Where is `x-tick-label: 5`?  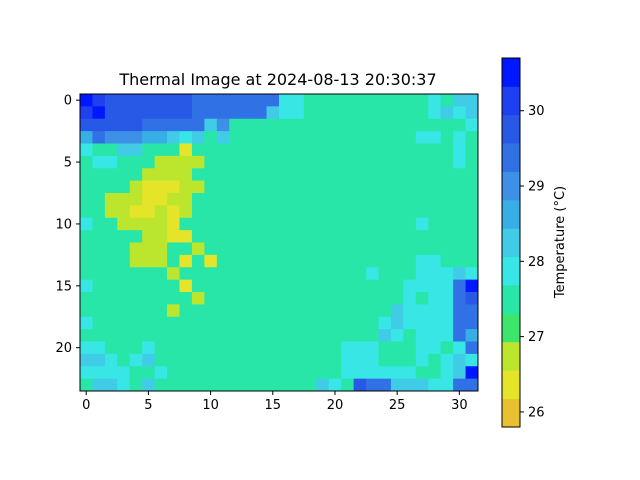 x-tick-label: 5 is located at coordinates (148, 405).